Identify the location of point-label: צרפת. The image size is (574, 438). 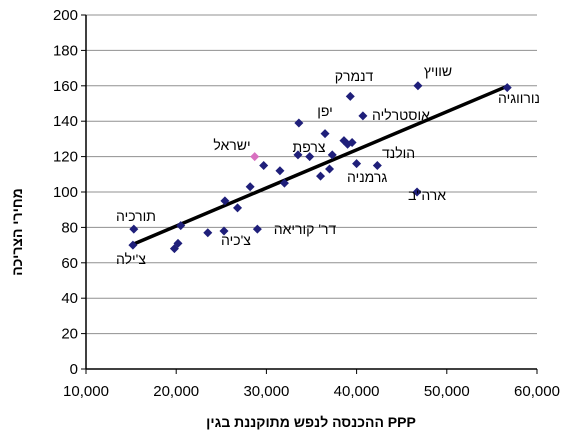
(309, 147).